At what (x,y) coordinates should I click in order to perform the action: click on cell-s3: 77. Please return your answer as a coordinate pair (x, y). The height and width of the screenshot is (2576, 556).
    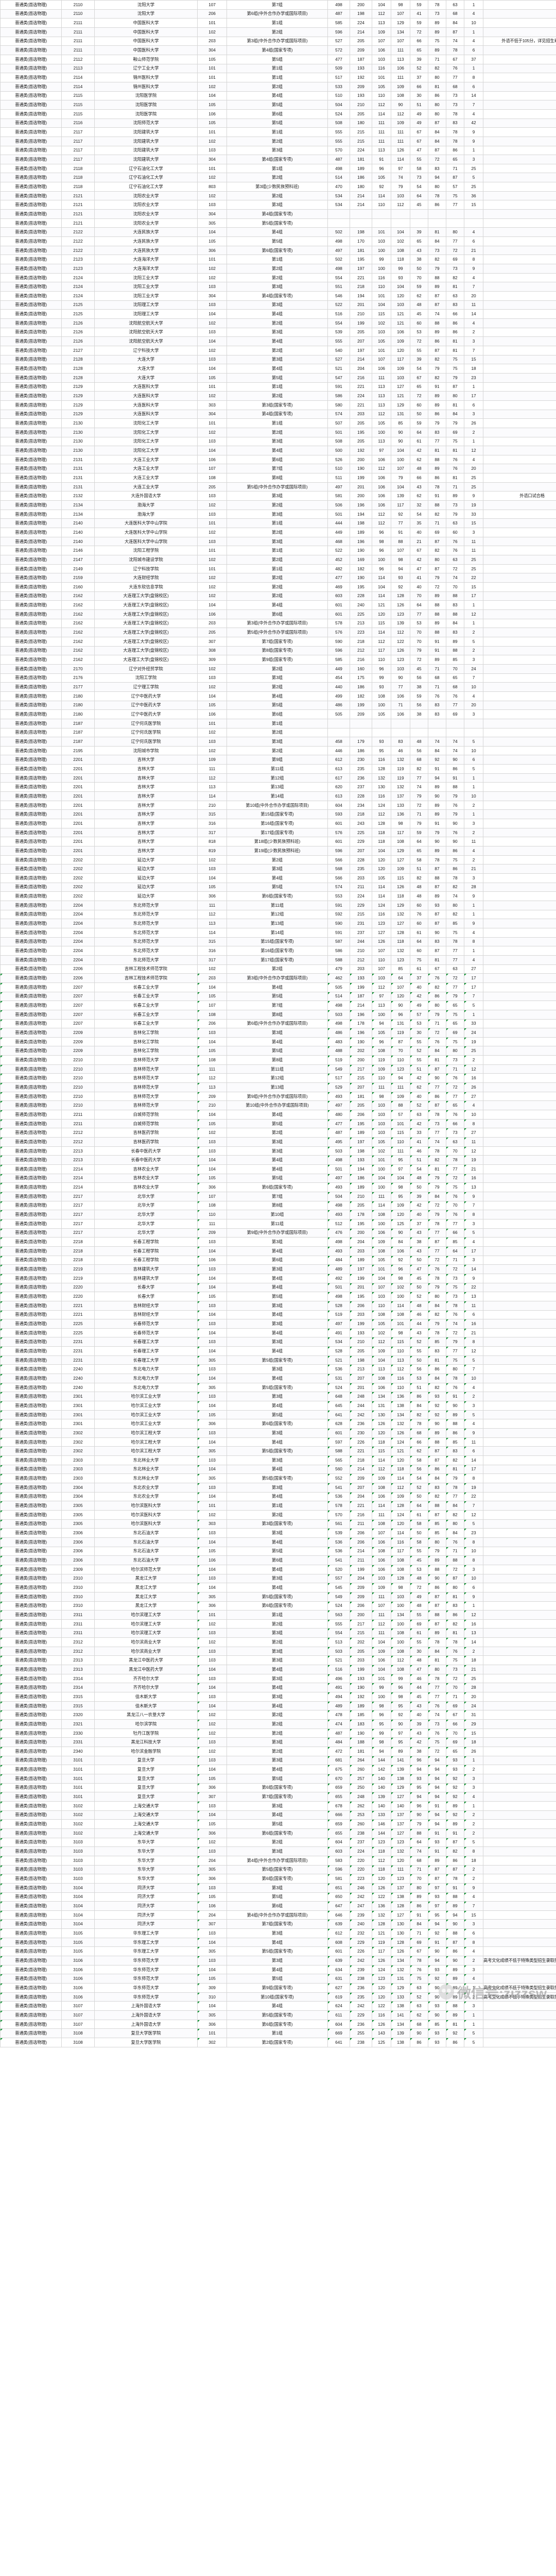
    Looking at the image, I should click on (400, 523).